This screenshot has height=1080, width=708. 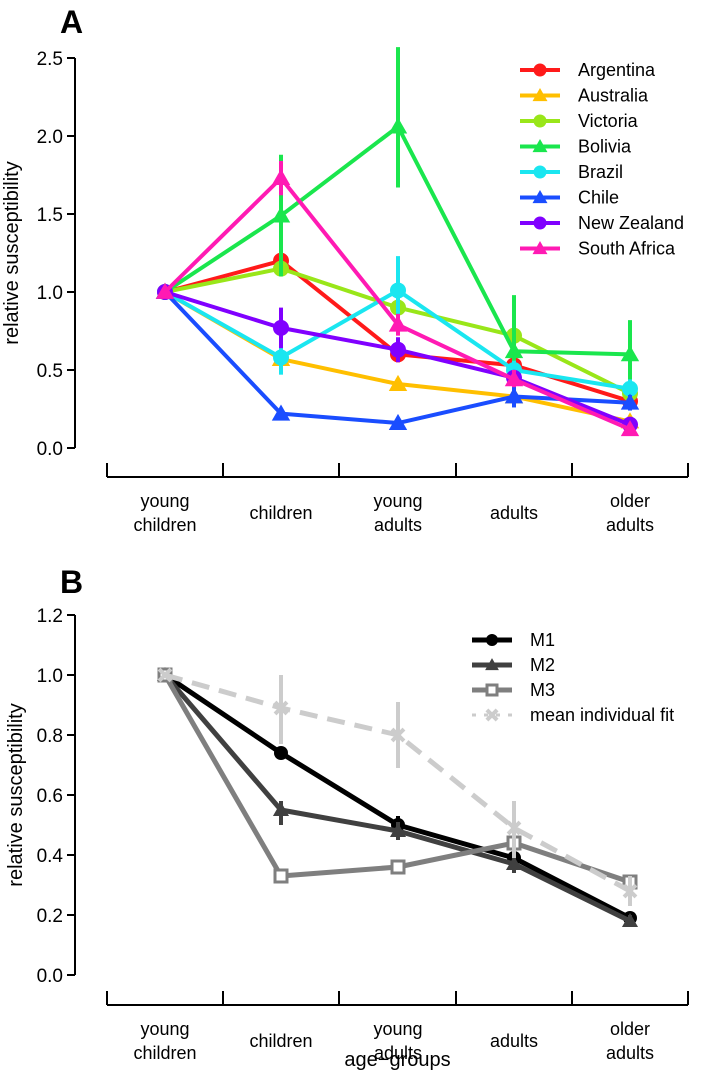 What do you see at coordinates (617, 70) in the screenshot?
I see `legend-label: Argentina` at bounding box center [617, 70].